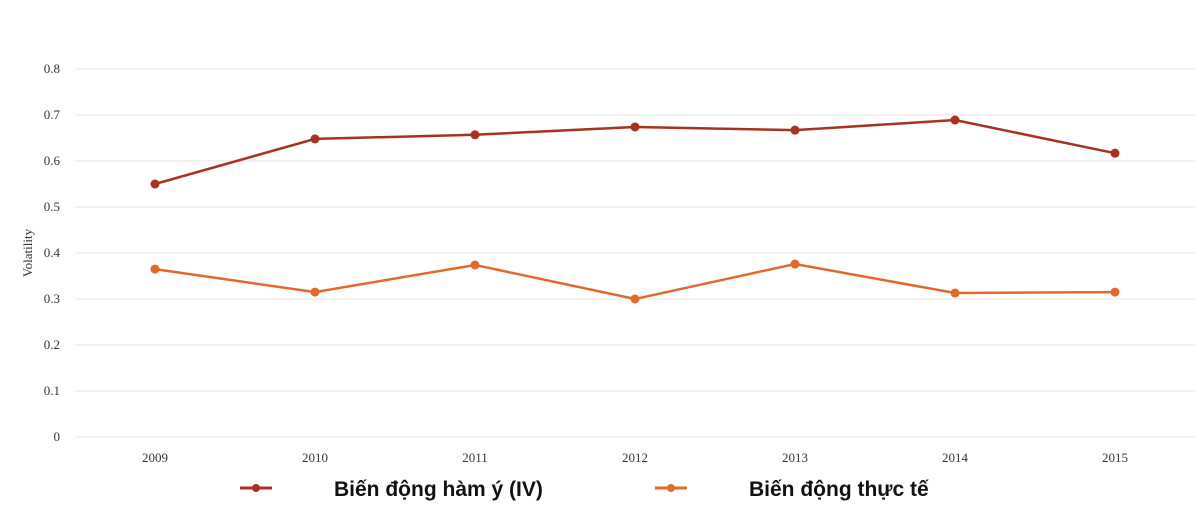  What do you see at coordinates (795, 457) in the screenshot?
I see `x-tick-label: 2013` at bounding box center [795, 457].